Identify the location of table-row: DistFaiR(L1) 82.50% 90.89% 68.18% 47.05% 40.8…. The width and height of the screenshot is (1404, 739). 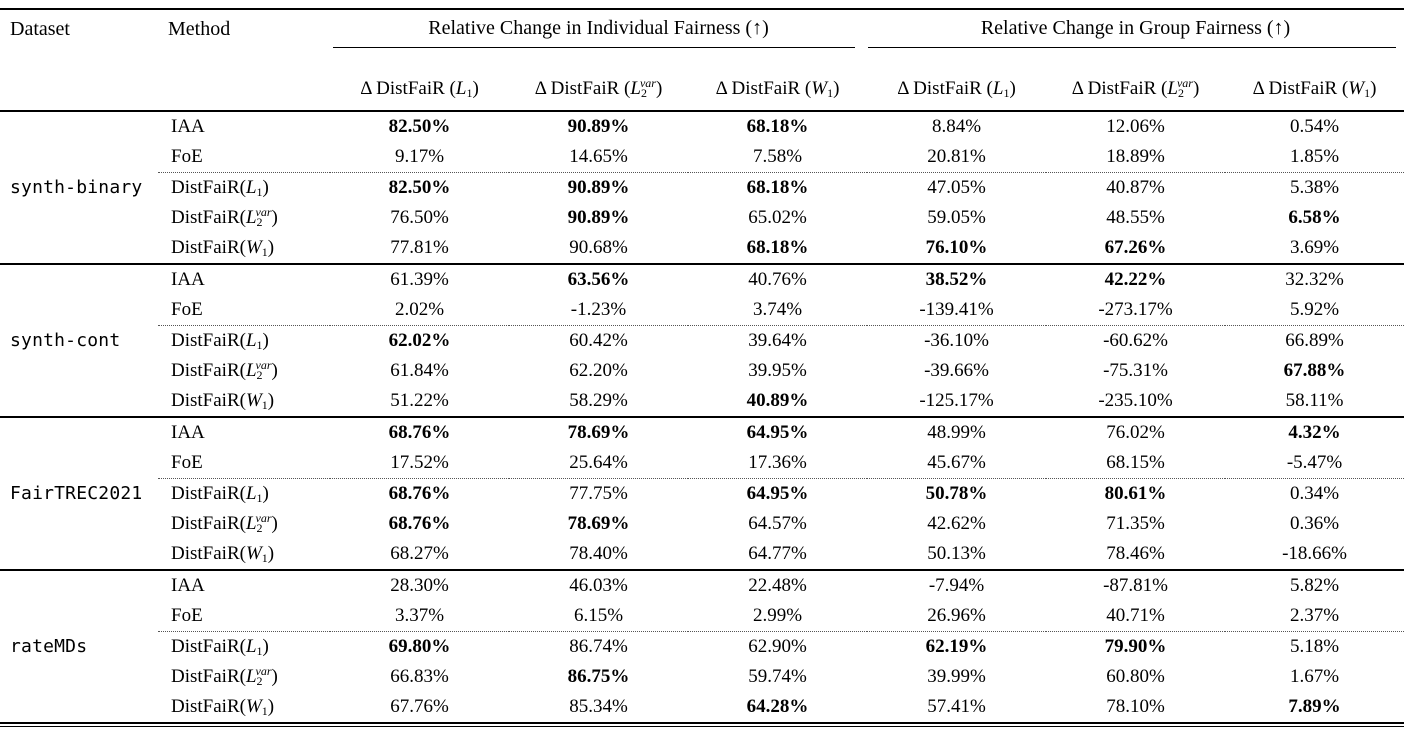
(702, 187).